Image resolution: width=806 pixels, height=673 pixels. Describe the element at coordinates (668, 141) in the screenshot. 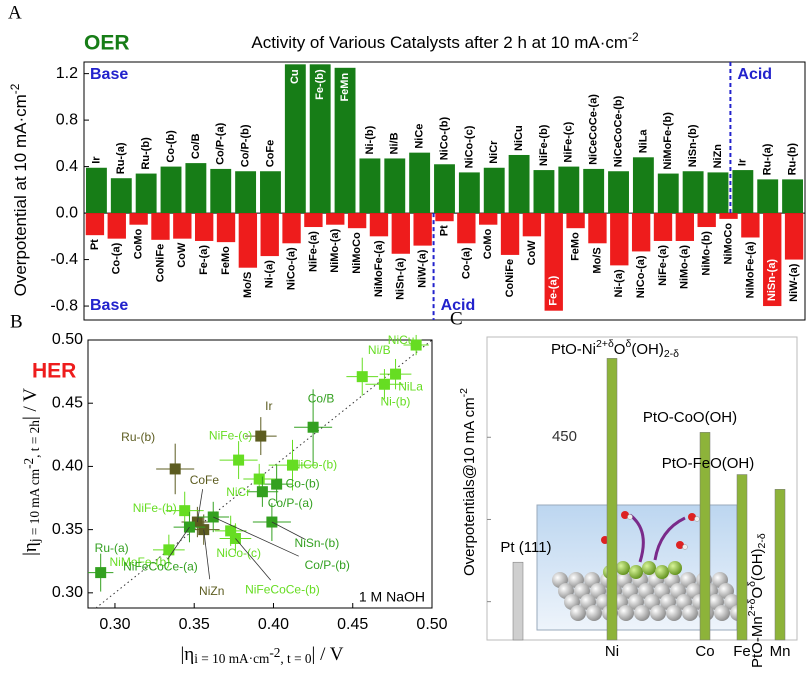

I see `bar-label: NiMoFe-(b)` at that location.